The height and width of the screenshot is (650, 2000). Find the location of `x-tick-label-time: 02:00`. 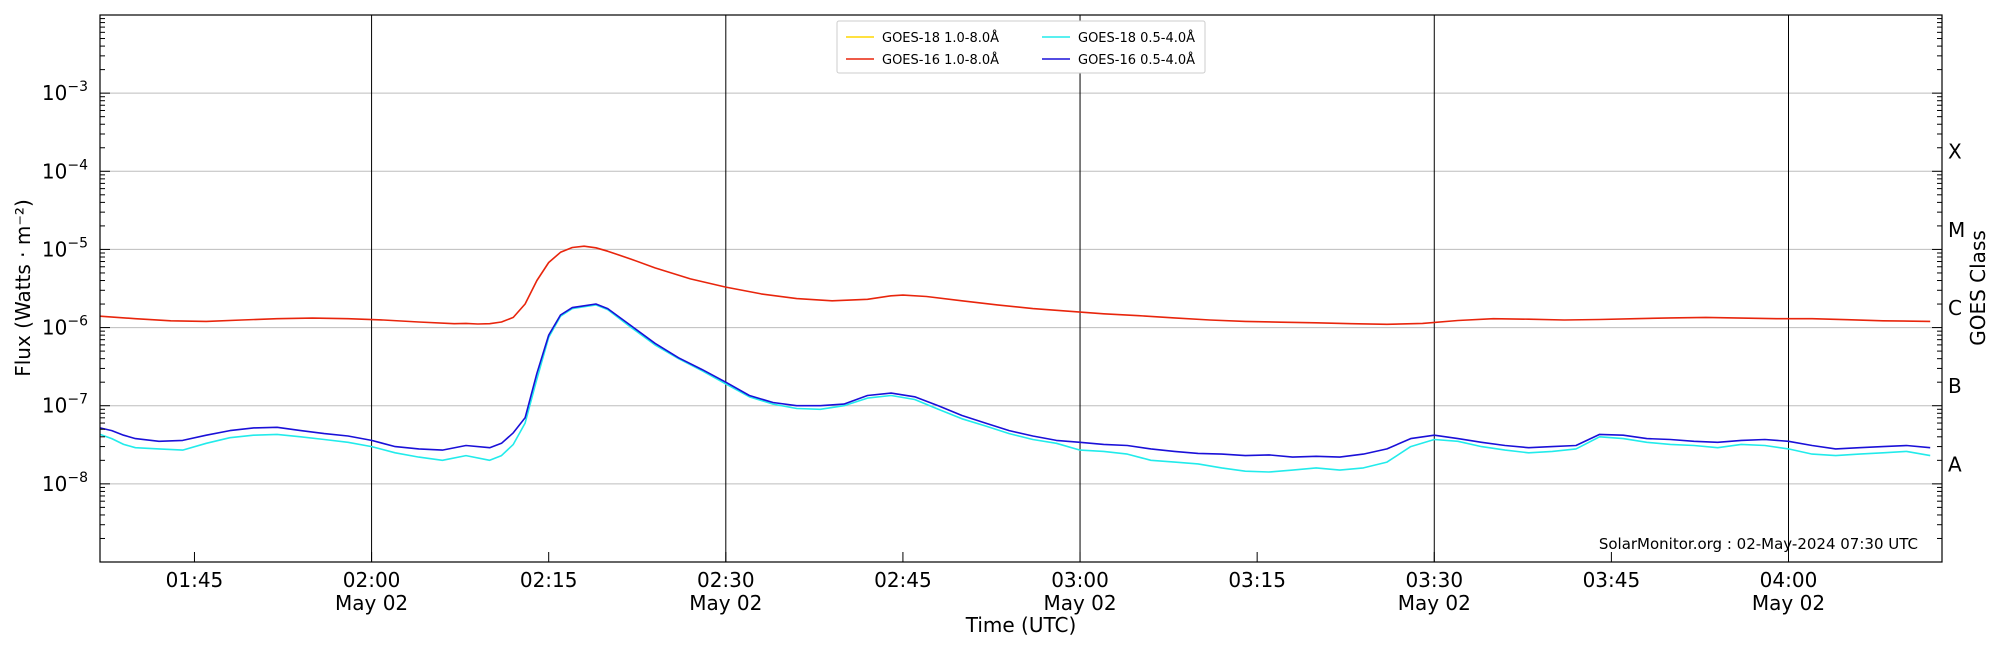

x-tick-label-time: 02:00 is located at coordinates (372, 580).